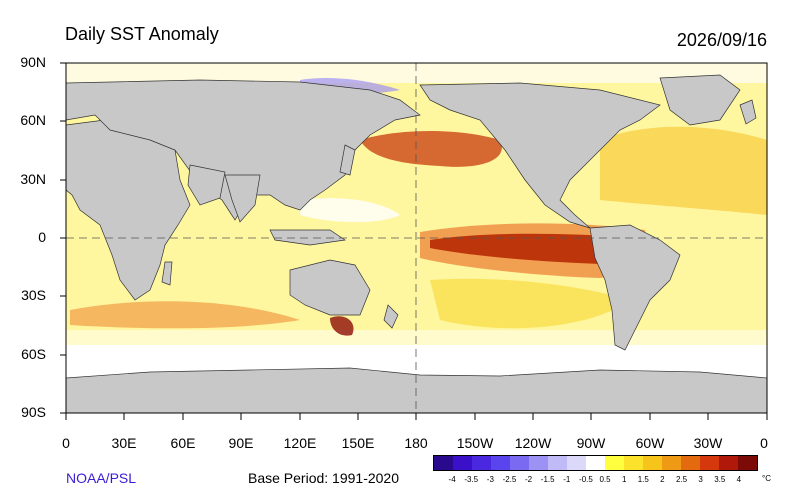 Image resolution: width=787 pixels, height=499 pixels. What do you see at coordinates (242, 198) in the screenshot?
I see `india-landmass` at bounding box center [242, 198].